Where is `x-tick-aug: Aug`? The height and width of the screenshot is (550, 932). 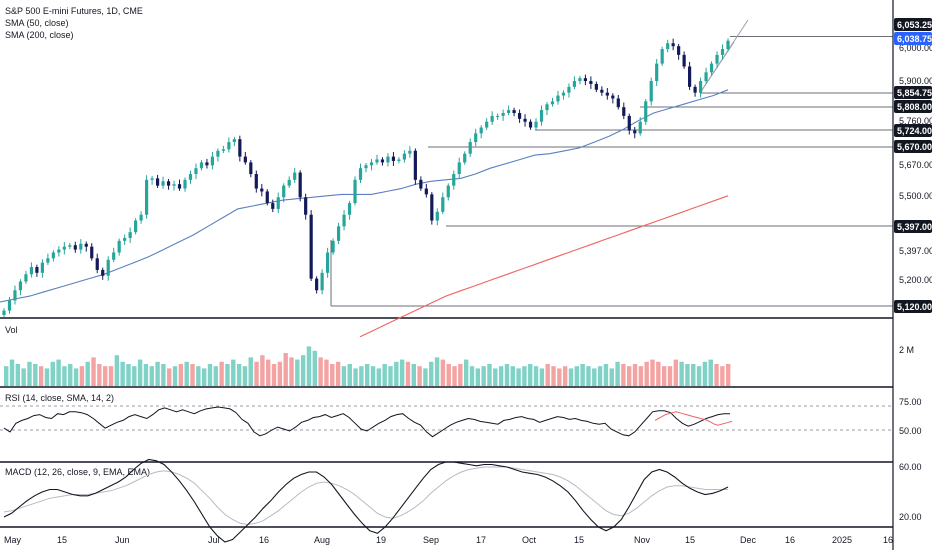
x-tick-aug: Aug is located at coordinates (322, 540).